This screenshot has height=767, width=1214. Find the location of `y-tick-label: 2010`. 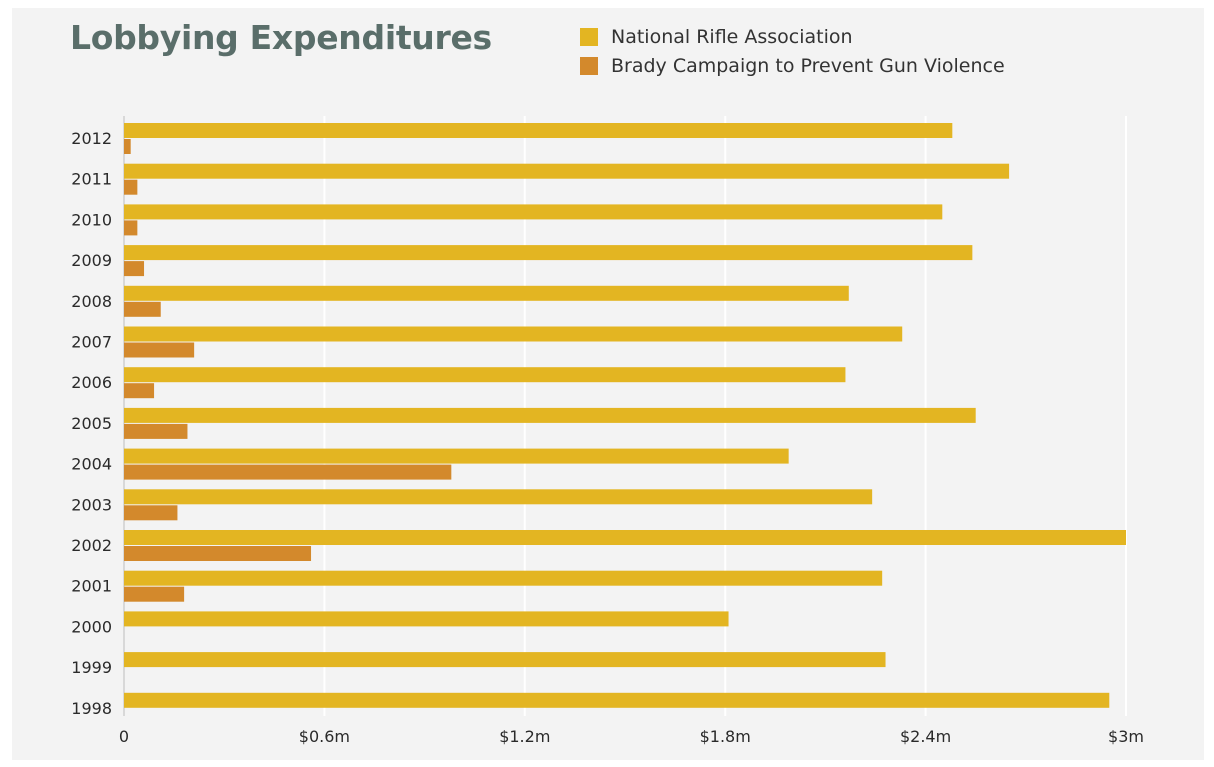

y-tick-label: 2010 is located at coordinates (91, 219).